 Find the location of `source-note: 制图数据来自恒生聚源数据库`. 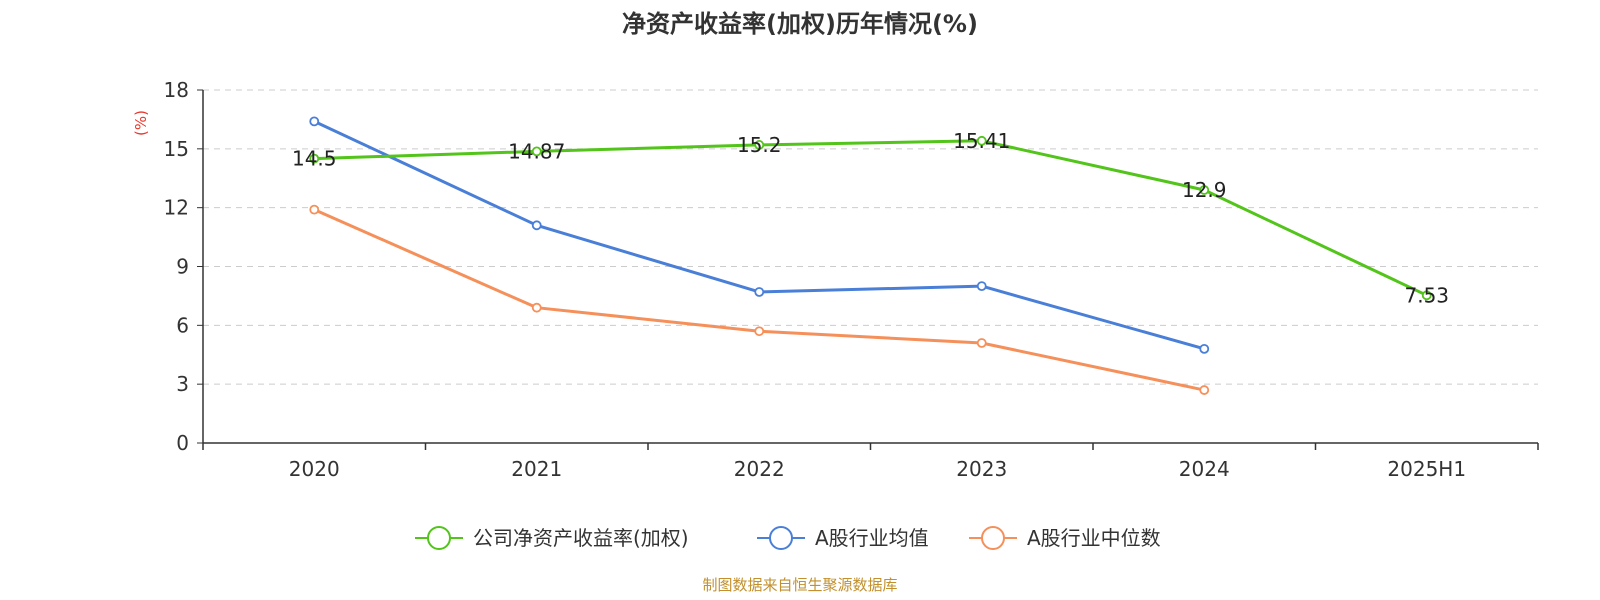

source-note: 制图数据来自恒生聚源数据库 is located at coordinates (799, 585).